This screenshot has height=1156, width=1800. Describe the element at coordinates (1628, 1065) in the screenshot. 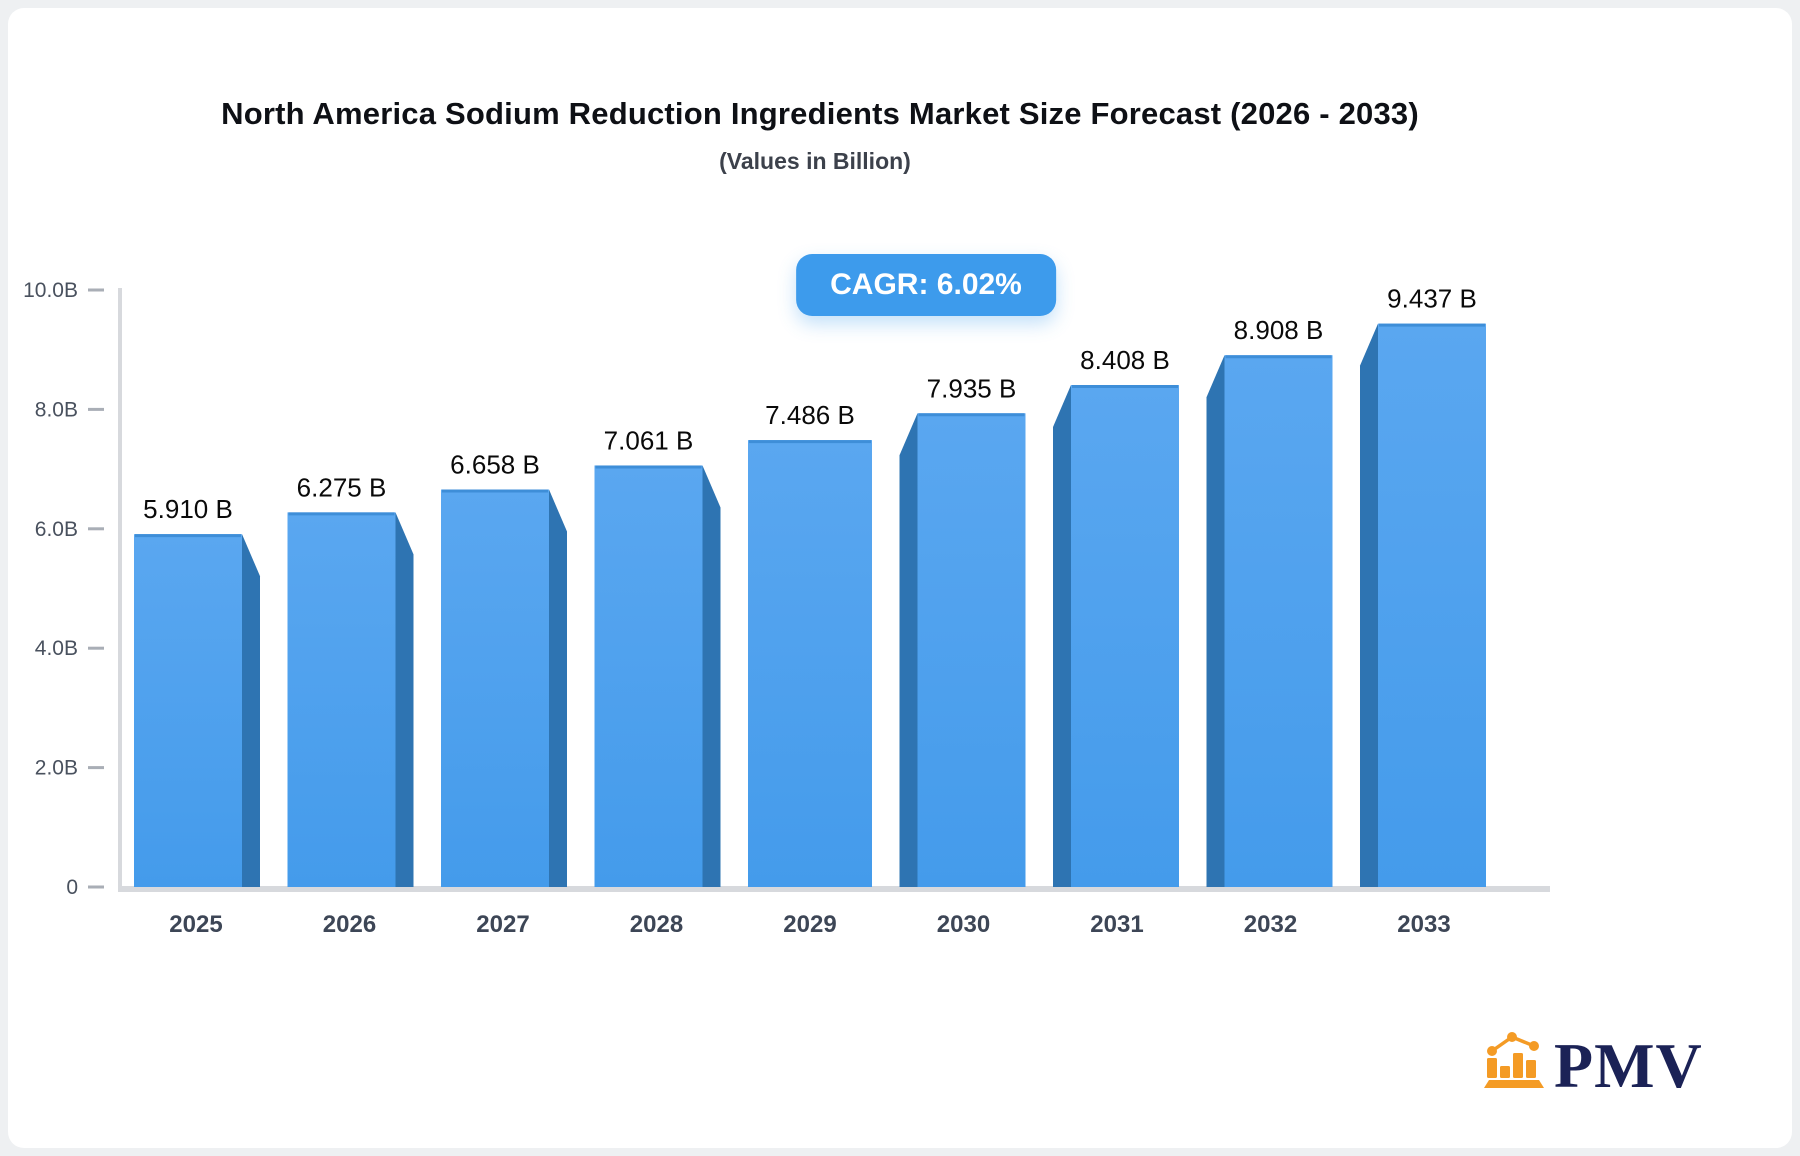

I see `pmv-logo-text: PMV` at that location.